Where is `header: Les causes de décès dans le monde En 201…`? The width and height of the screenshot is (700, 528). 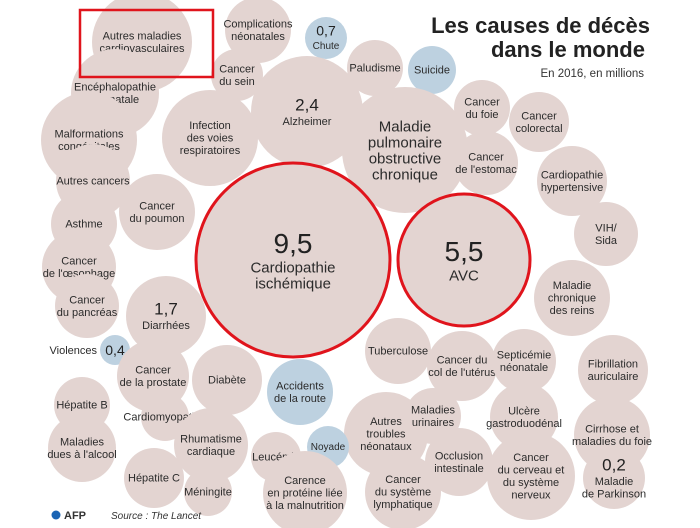 header: Les causes de décès dans le monde En 201… is located at coordinates (540, 46).